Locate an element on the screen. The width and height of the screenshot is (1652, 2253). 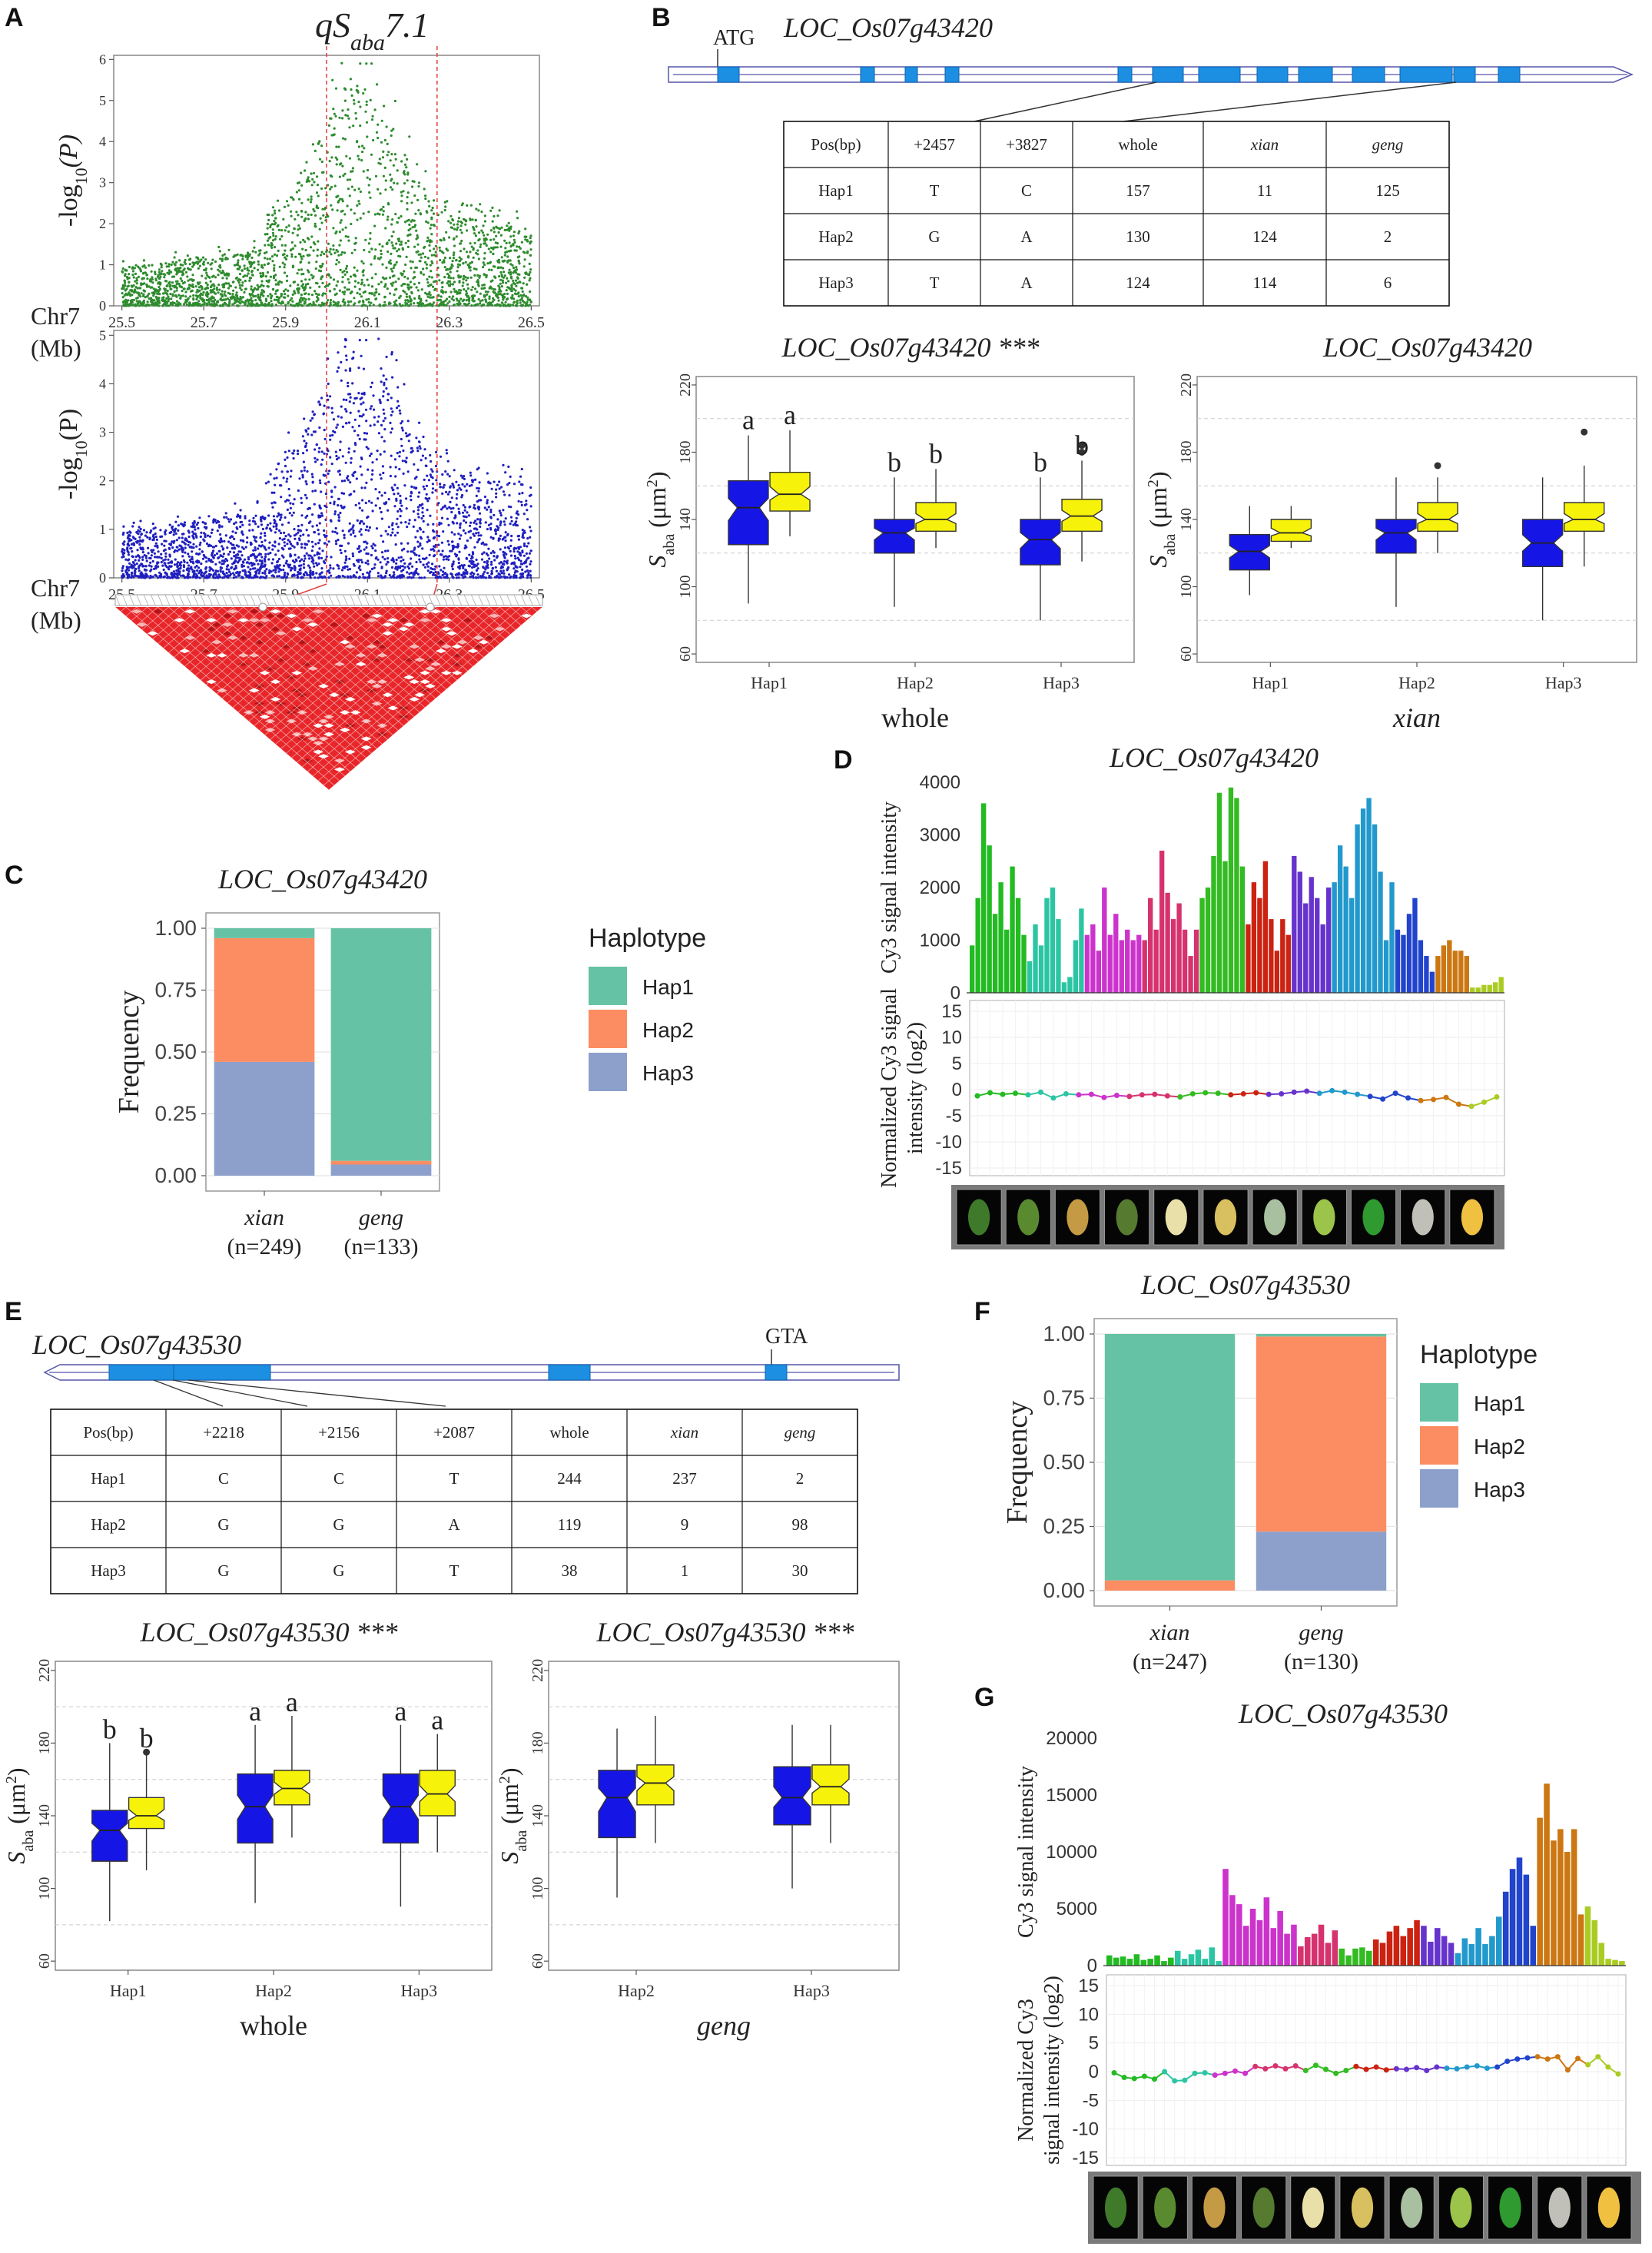
x-tick-label: 25.7 is located at coordinates (204, 322).